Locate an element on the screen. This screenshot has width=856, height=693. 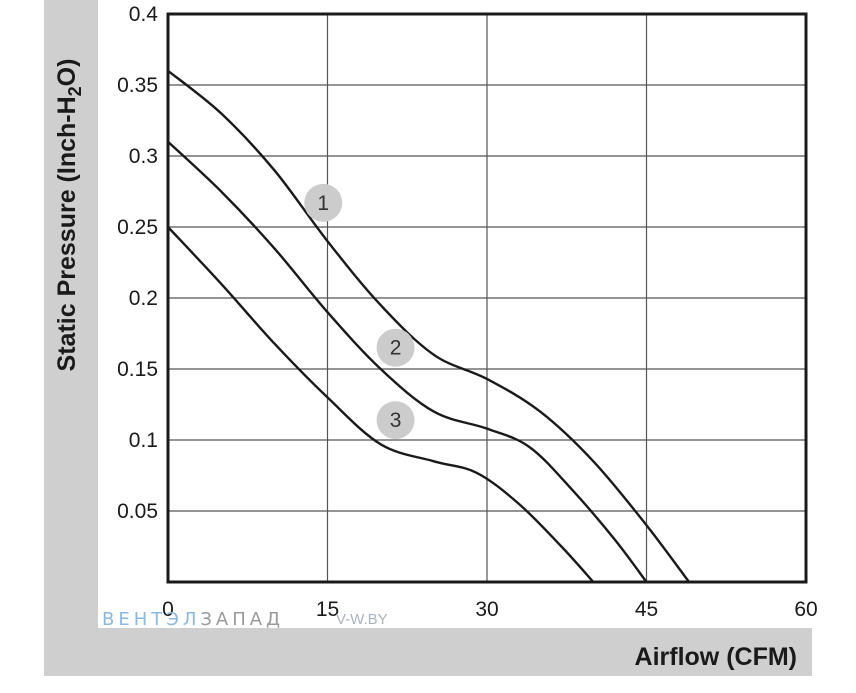
svg-text: ВЕНТЭЛЗАПАД is located at coordinates (193, 619).